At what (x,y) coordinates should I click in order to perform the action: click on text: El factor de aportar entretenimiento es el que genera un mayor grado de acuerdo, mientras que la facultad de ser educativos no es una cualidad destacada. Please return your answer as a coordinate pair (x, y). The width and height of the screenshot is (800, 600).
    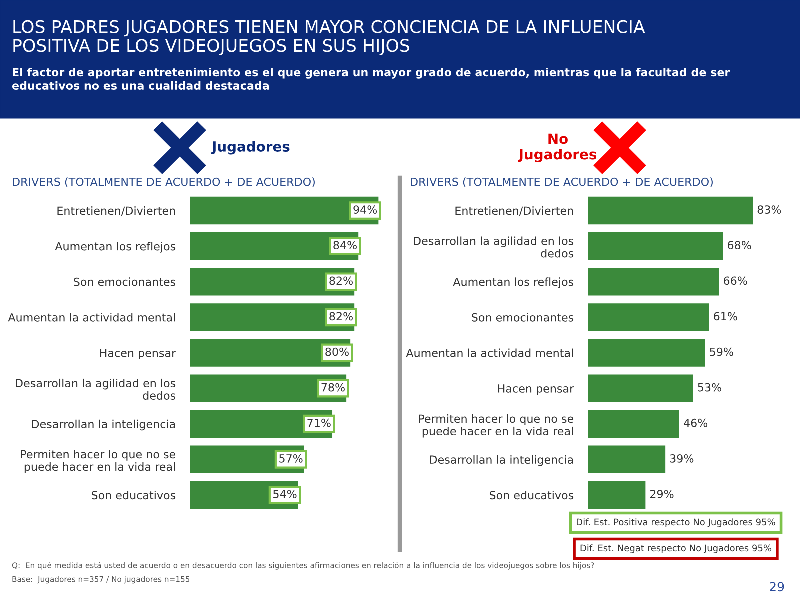
    Looking at the image, I should click on (371, 79).